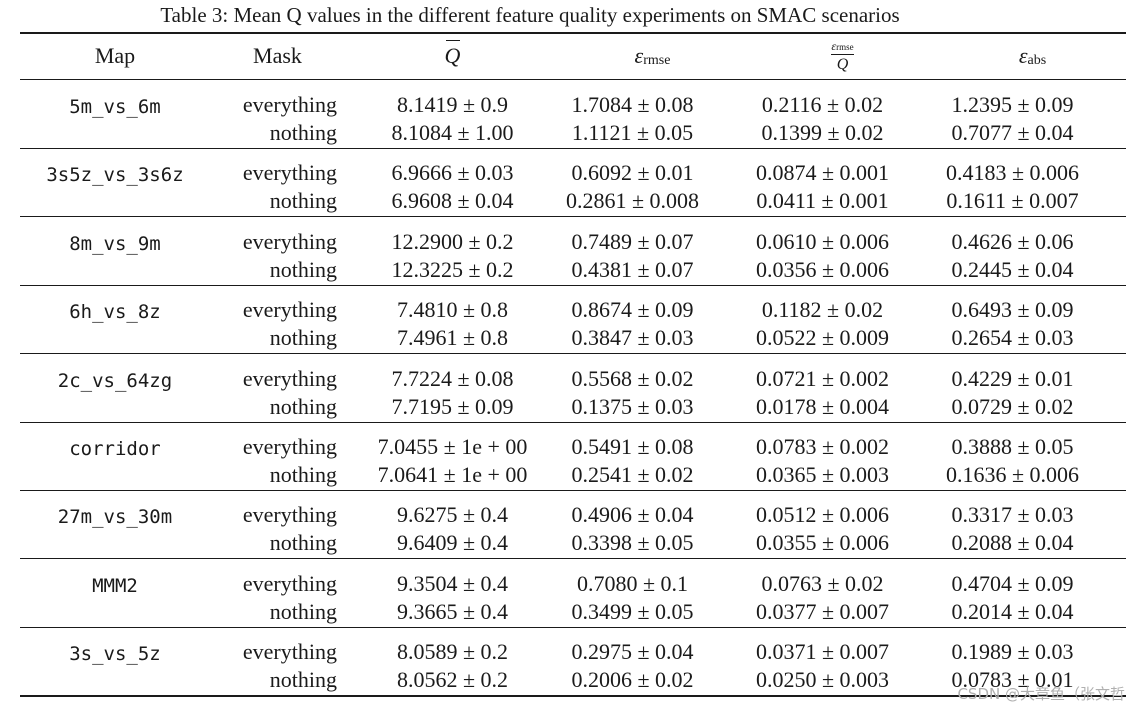 The height and width of the screenshot is (712, 1137). What do you see at coordinates (822, 651) in the screenshot?
I see `ratio-value-everything: 0.0371 ± 0.007` at bounding box center [822, 651].